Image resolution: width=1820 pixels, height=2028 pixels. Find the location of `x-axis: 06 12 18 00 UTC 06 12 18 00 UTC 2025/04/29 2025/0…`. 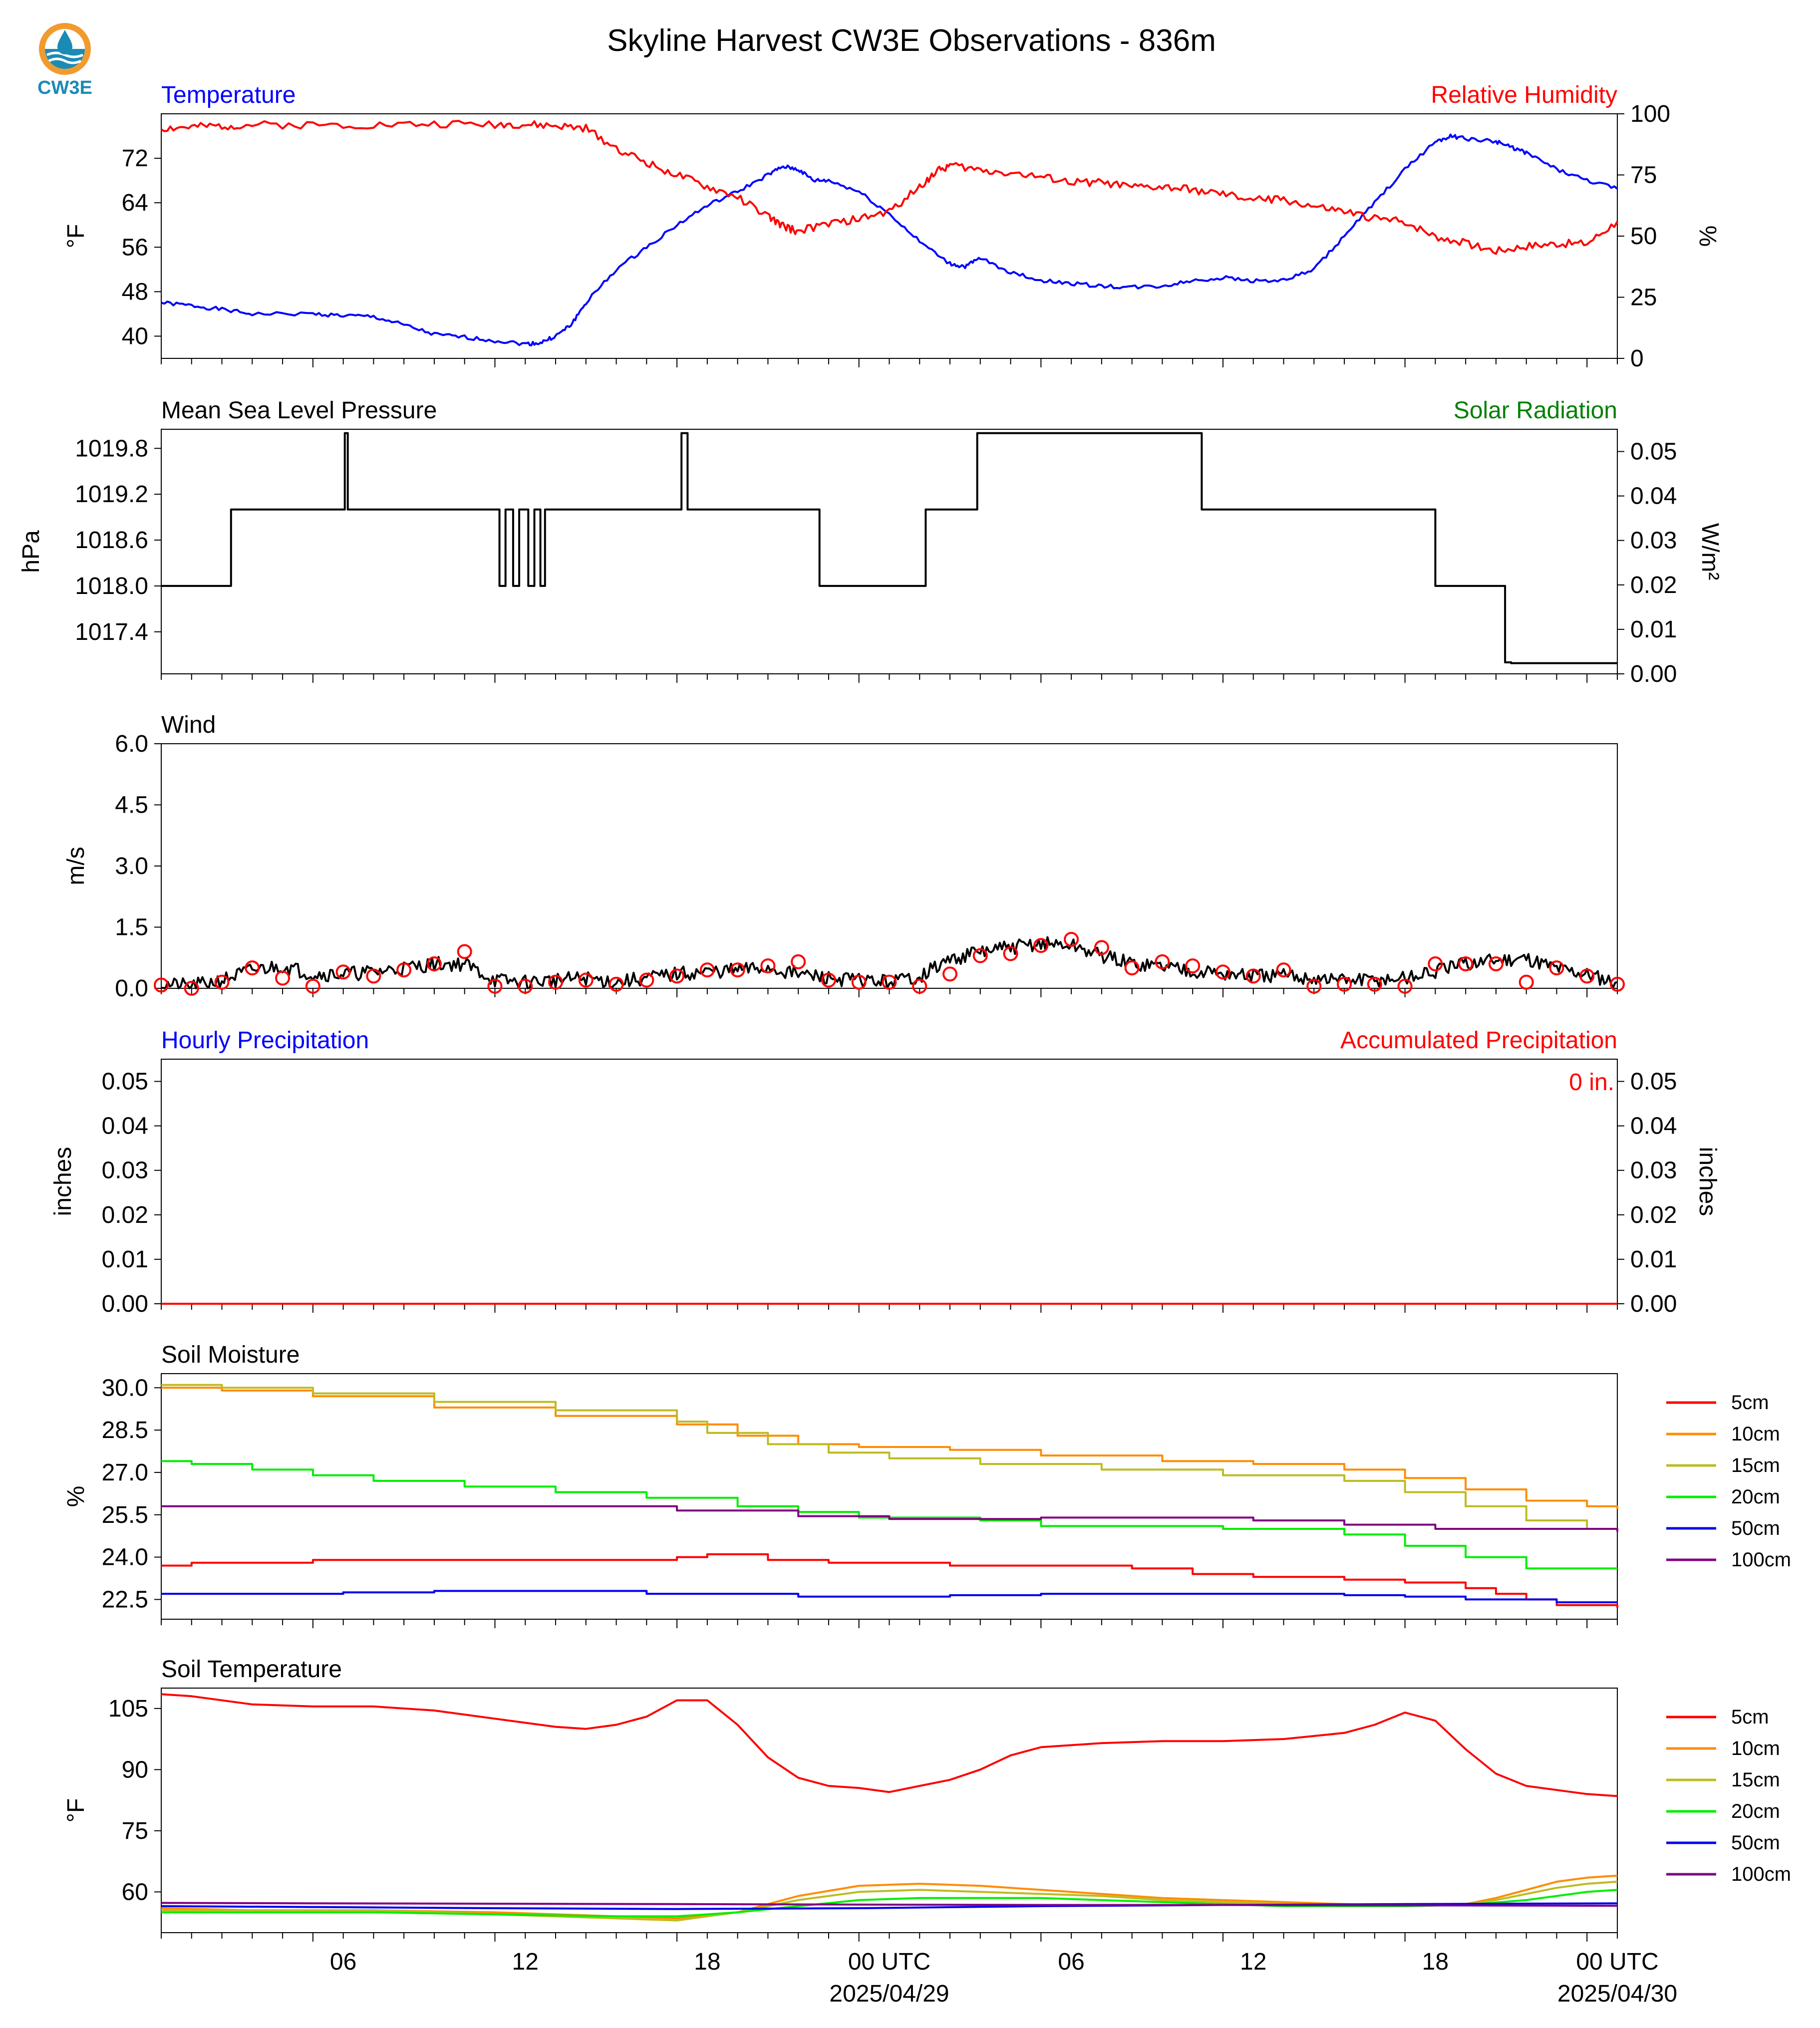

x-axis: 06 12 18 00 UTC 06 12 18 00 UTC 2025/04/29 2025/0… is located at coordinates (1003, 1978).